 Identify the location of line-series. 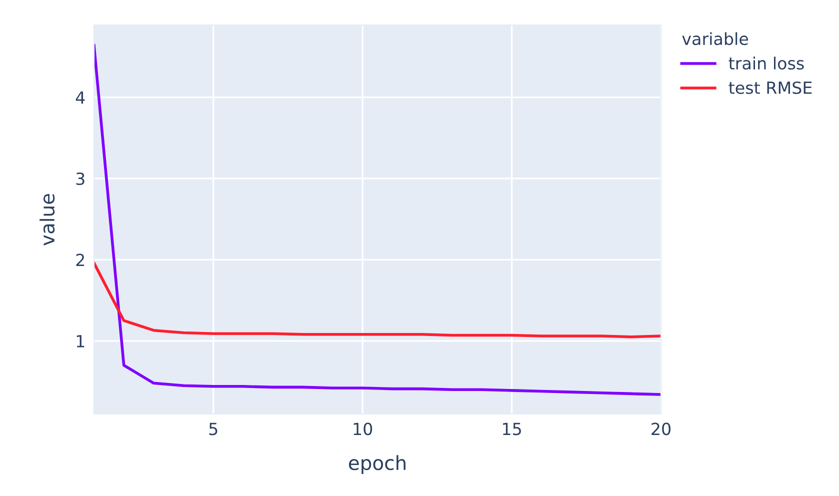
(377, 300).